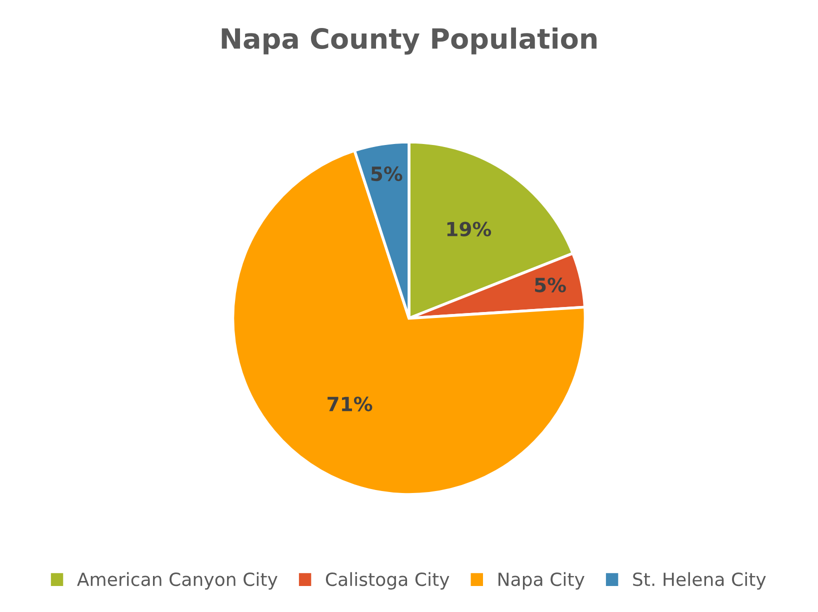 The height and width of the screenshot is (612, 818). I want to click on chart-title: Napa County Population, so click(409, 41).